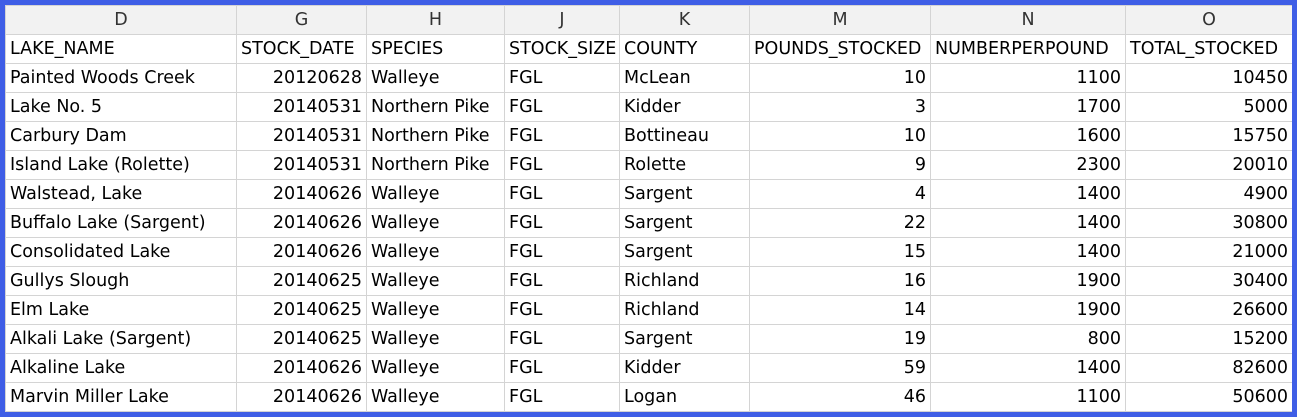 This screenshot has width=1297, height=417. I want to click on cell: 82600, so click(1208, 368).